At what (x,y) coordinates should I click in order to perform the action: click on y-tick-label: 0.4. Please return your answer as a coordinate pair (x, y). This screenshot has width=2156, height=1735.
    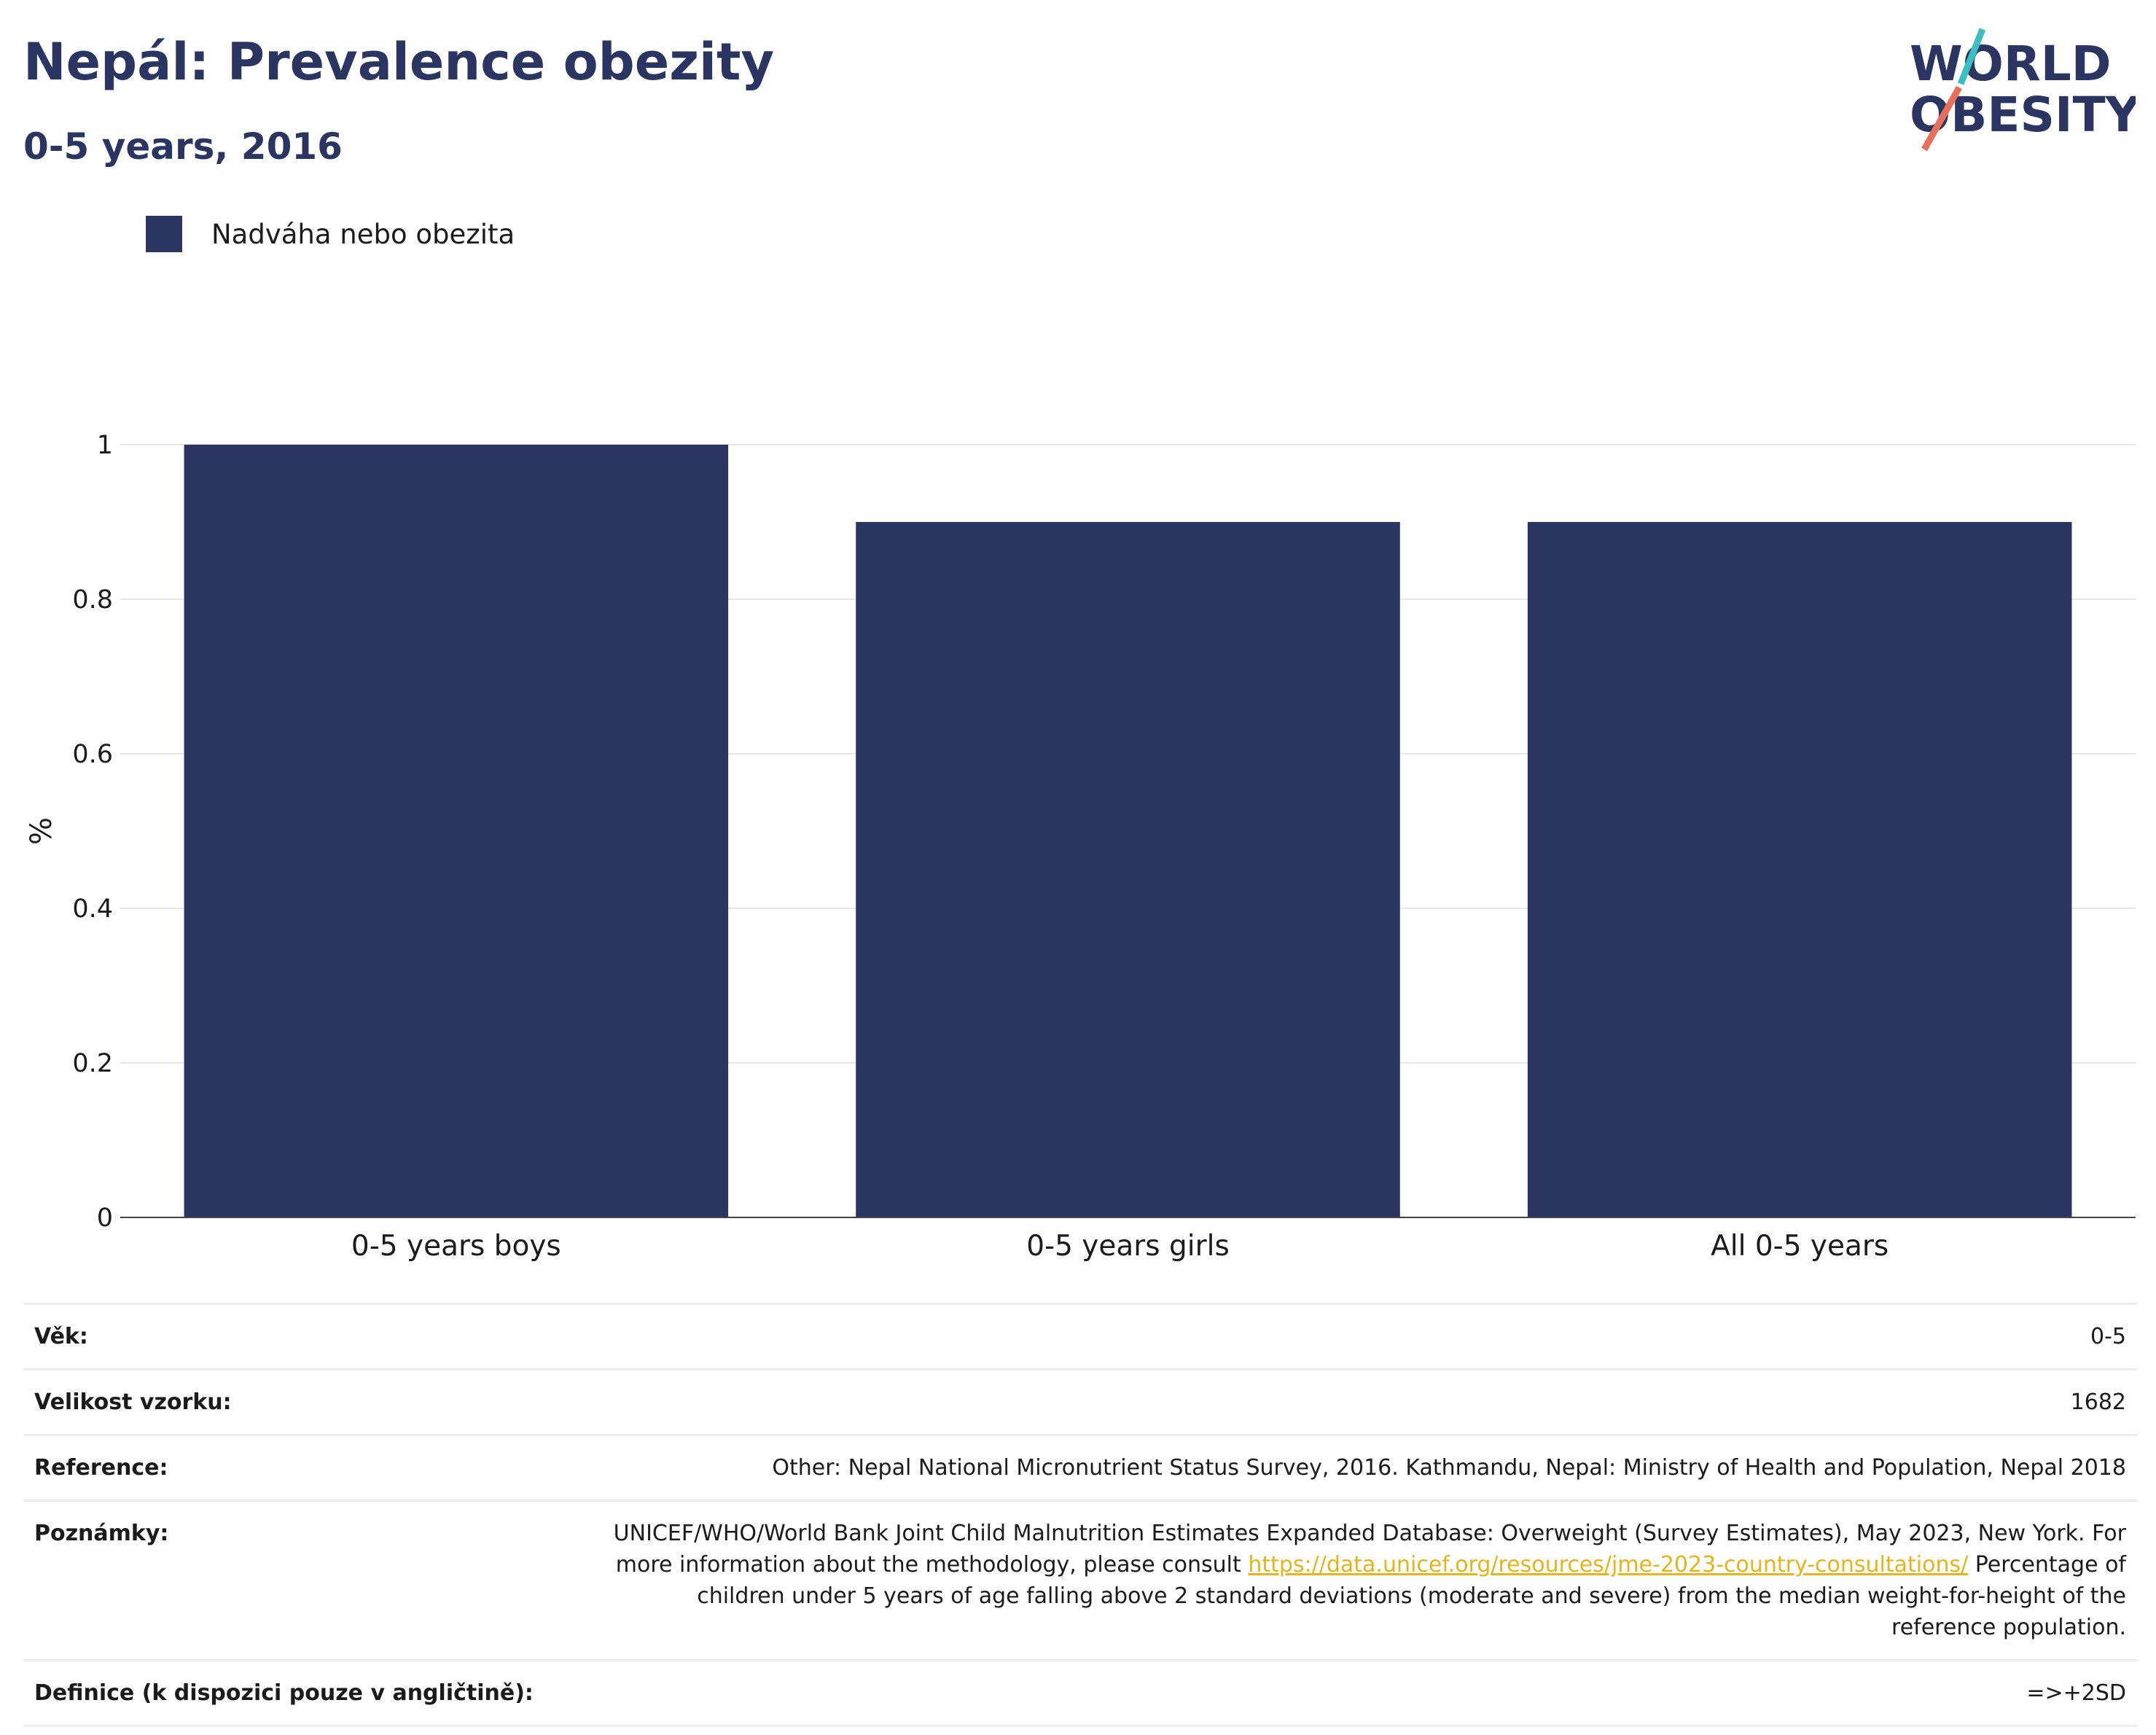
    Looking at the image, I should click on (93, 909).